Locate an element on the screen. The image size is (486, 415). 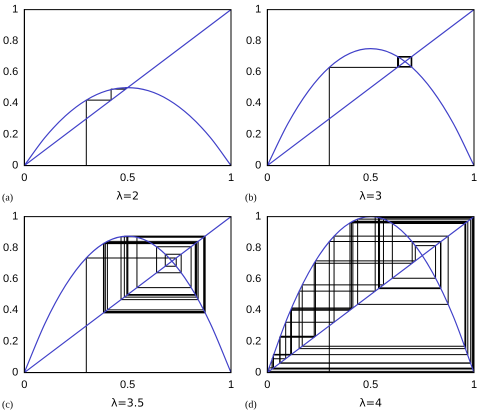
text: (a) is located at coordinates (8, 198).